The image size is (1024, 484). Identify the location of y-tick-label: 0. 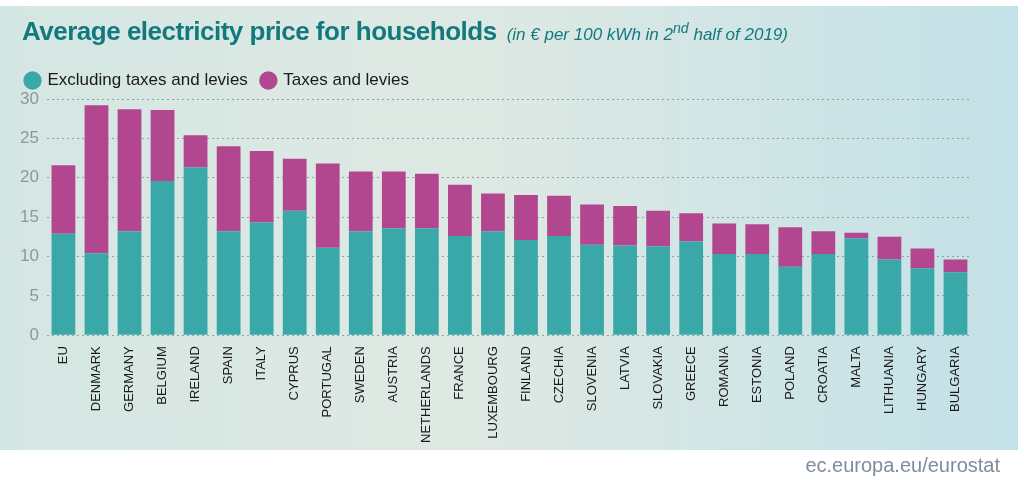
(34, 334).